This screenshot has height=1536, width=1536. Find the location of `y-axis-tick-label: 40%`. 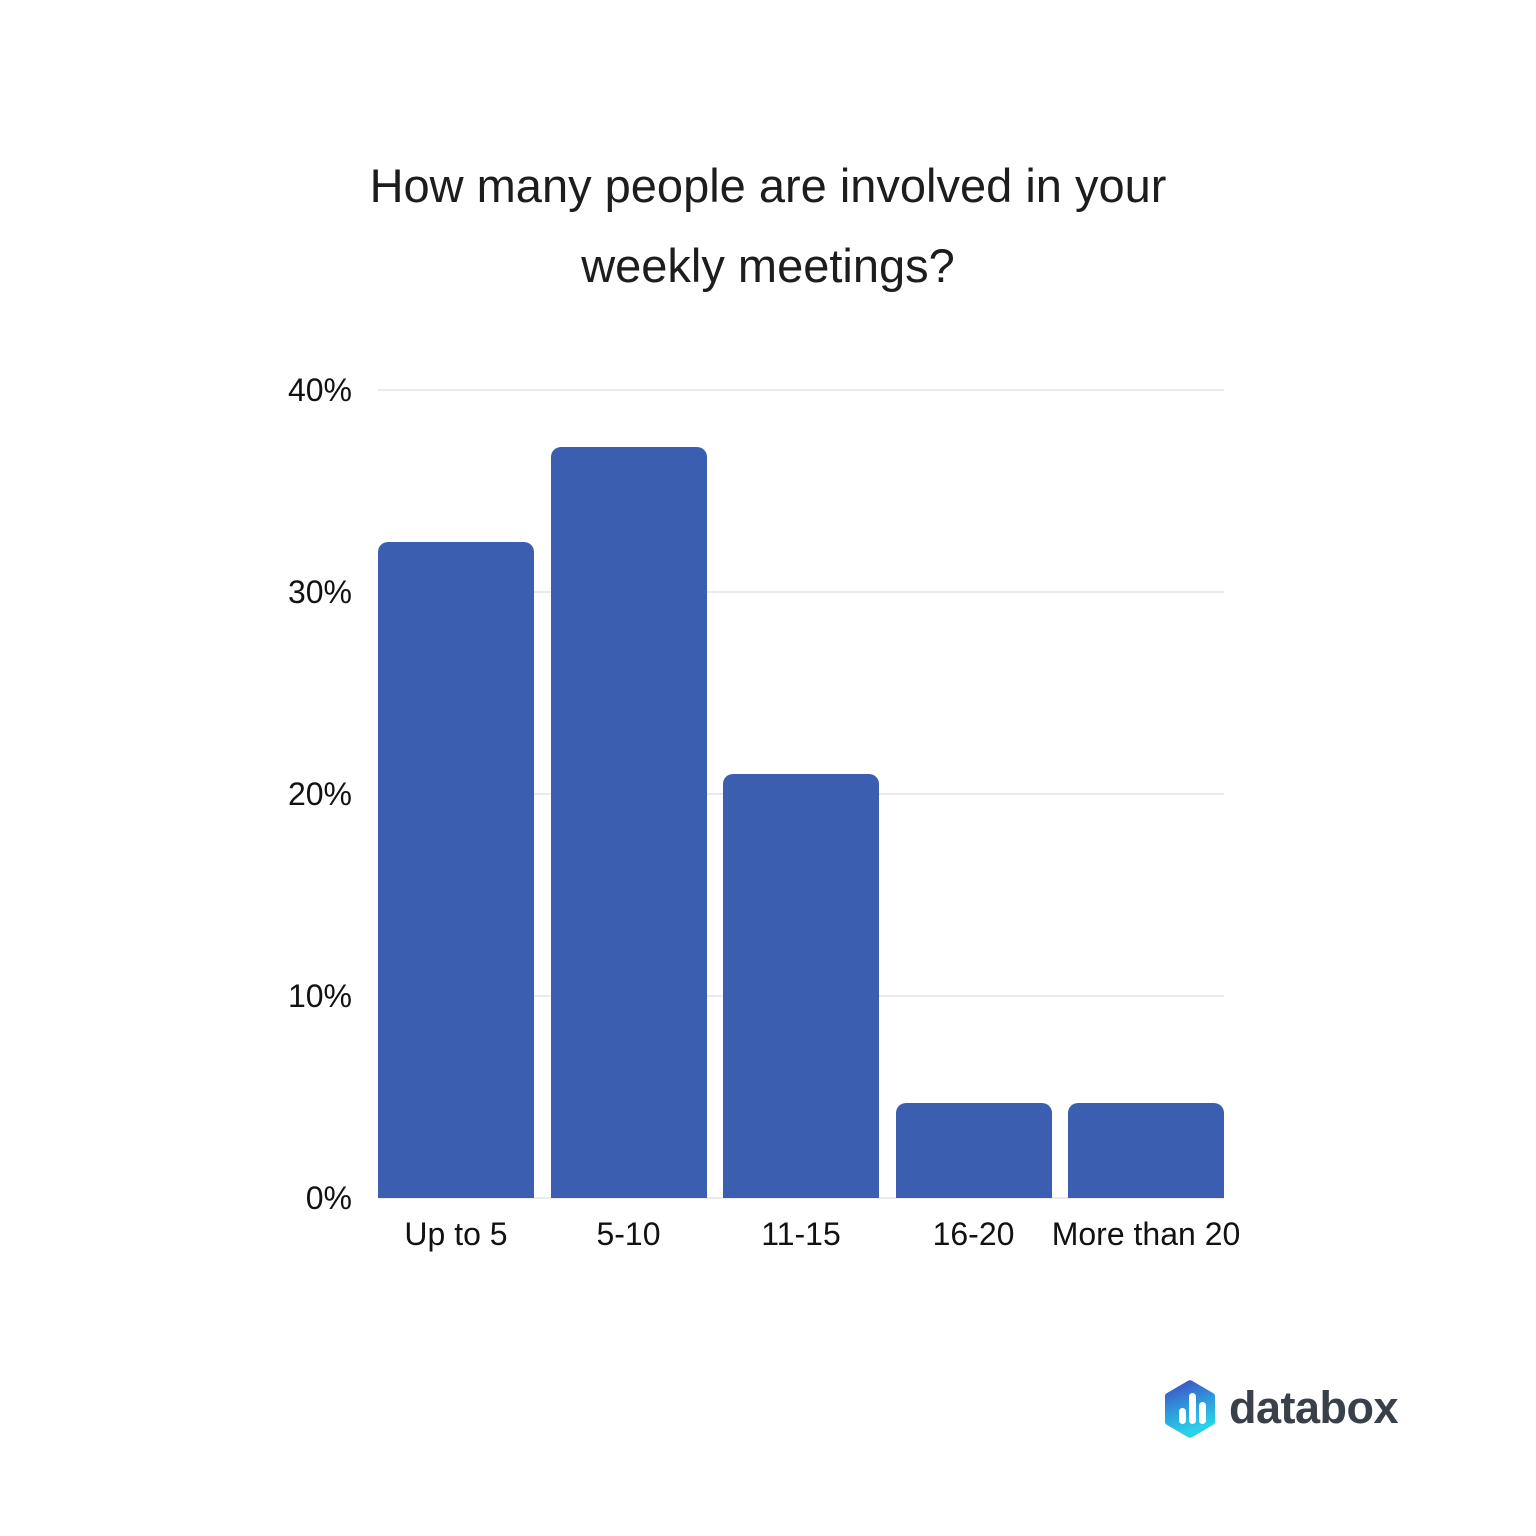

y-axis-tick-label: 40% is located at coordinates (319, 390).